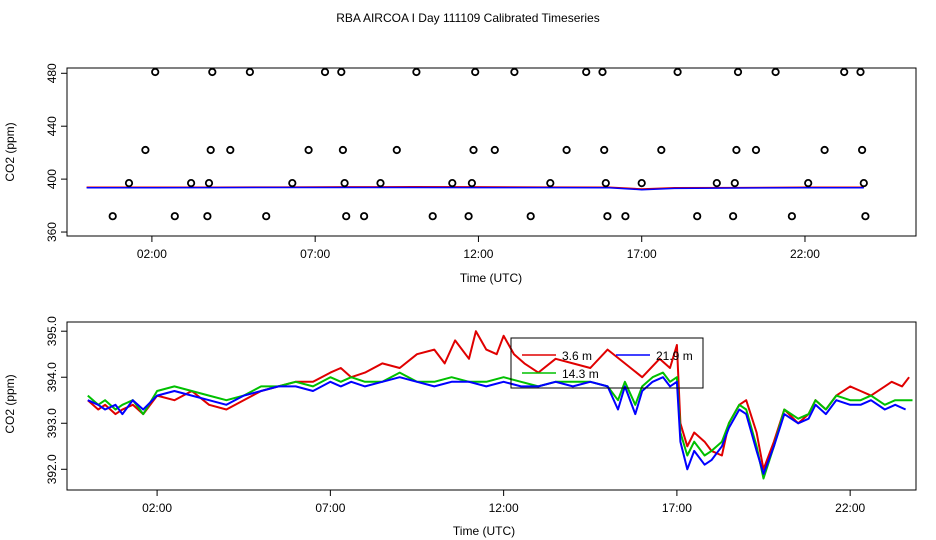 This screenshot has height=540, width=936. What do you see at coordinates (504, 508) in the screenshot?
I see `bottom-x-tick-label: 12:00` at bounding box center [504, 508].